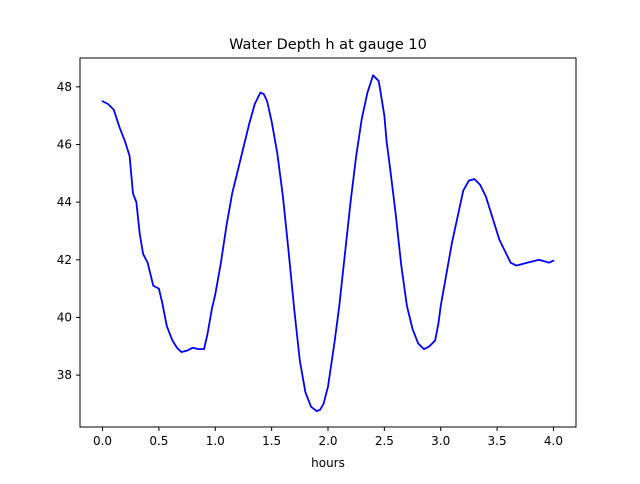 The image size is (640, 484). Describe the element at coordinates (64, 202) in the screenshot. I see `y-tick-label: 44` at that location.